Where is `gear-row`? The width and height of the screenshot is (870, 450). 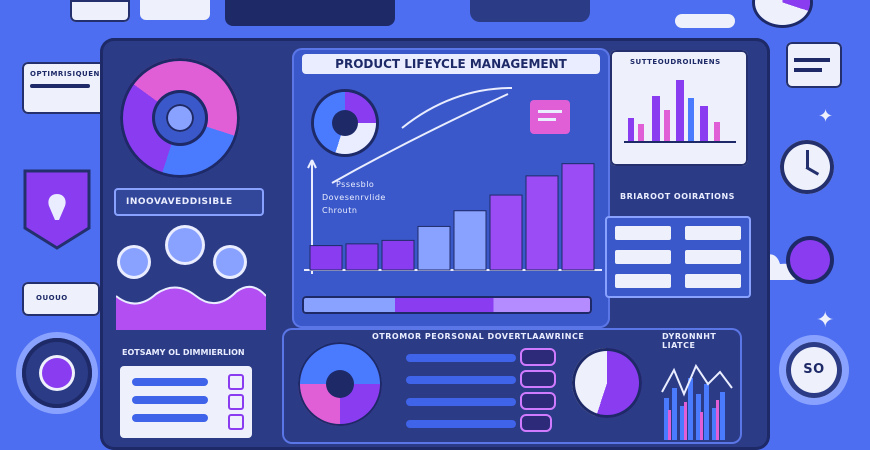
gear-row is located at coordinates (195, 256).